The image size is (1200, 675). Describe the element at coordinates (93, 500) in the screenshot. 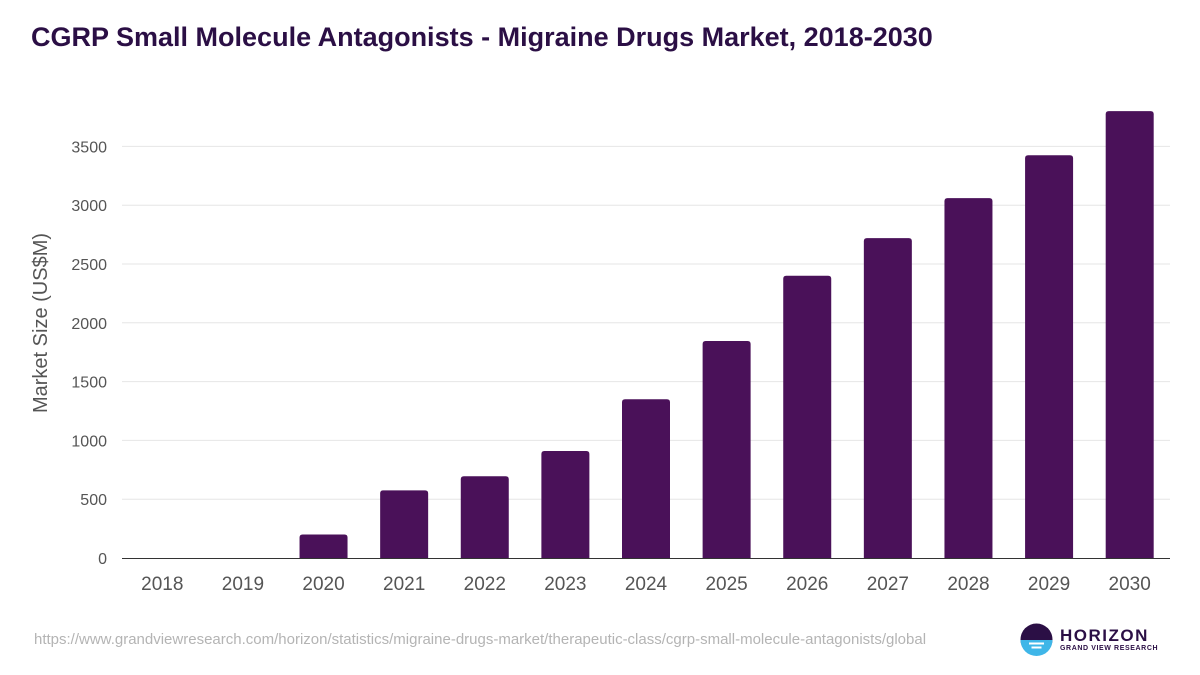

I see `y-tick-label: 500` at that location.